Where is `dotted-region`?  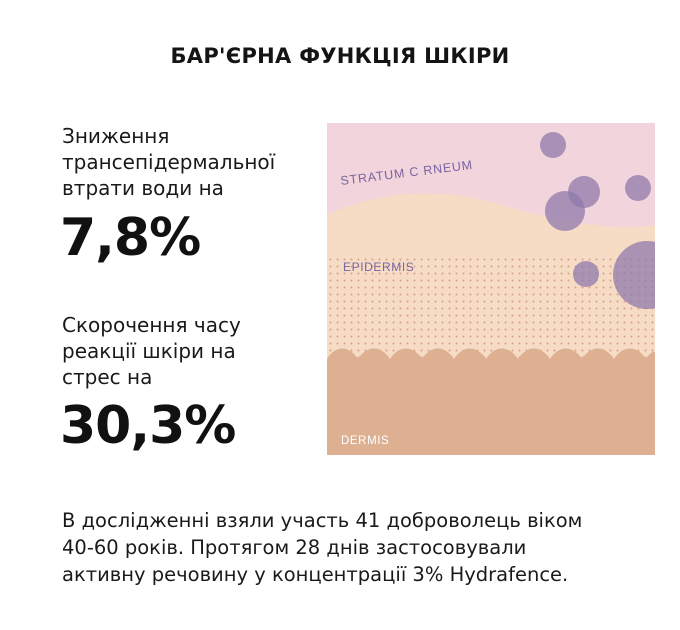
dotted-region is located at coordinates (491, 310).